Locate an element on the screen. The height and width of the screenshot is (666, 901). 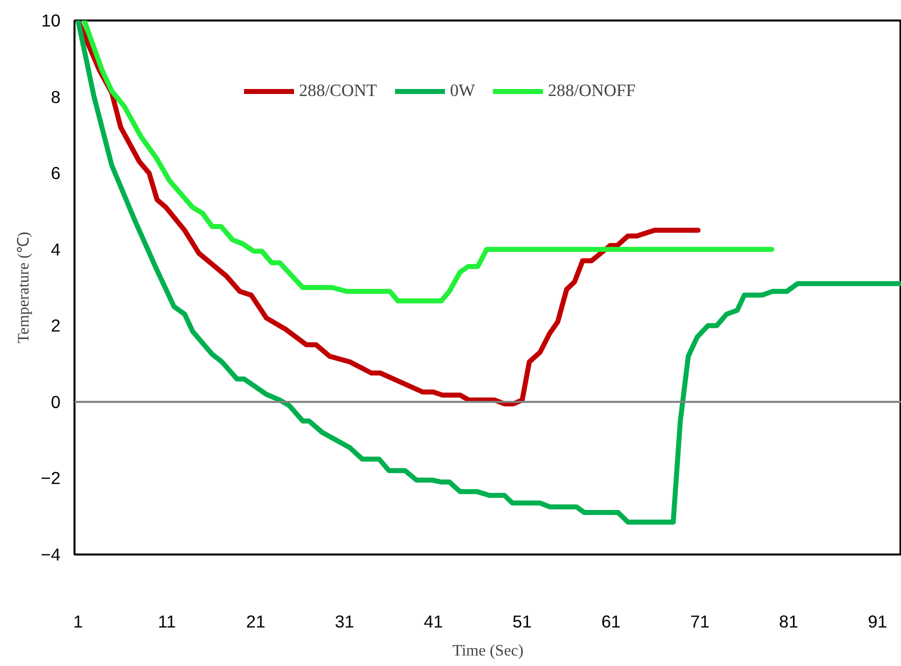
x-tick-label: 21 is located at coordinates (256, 622).